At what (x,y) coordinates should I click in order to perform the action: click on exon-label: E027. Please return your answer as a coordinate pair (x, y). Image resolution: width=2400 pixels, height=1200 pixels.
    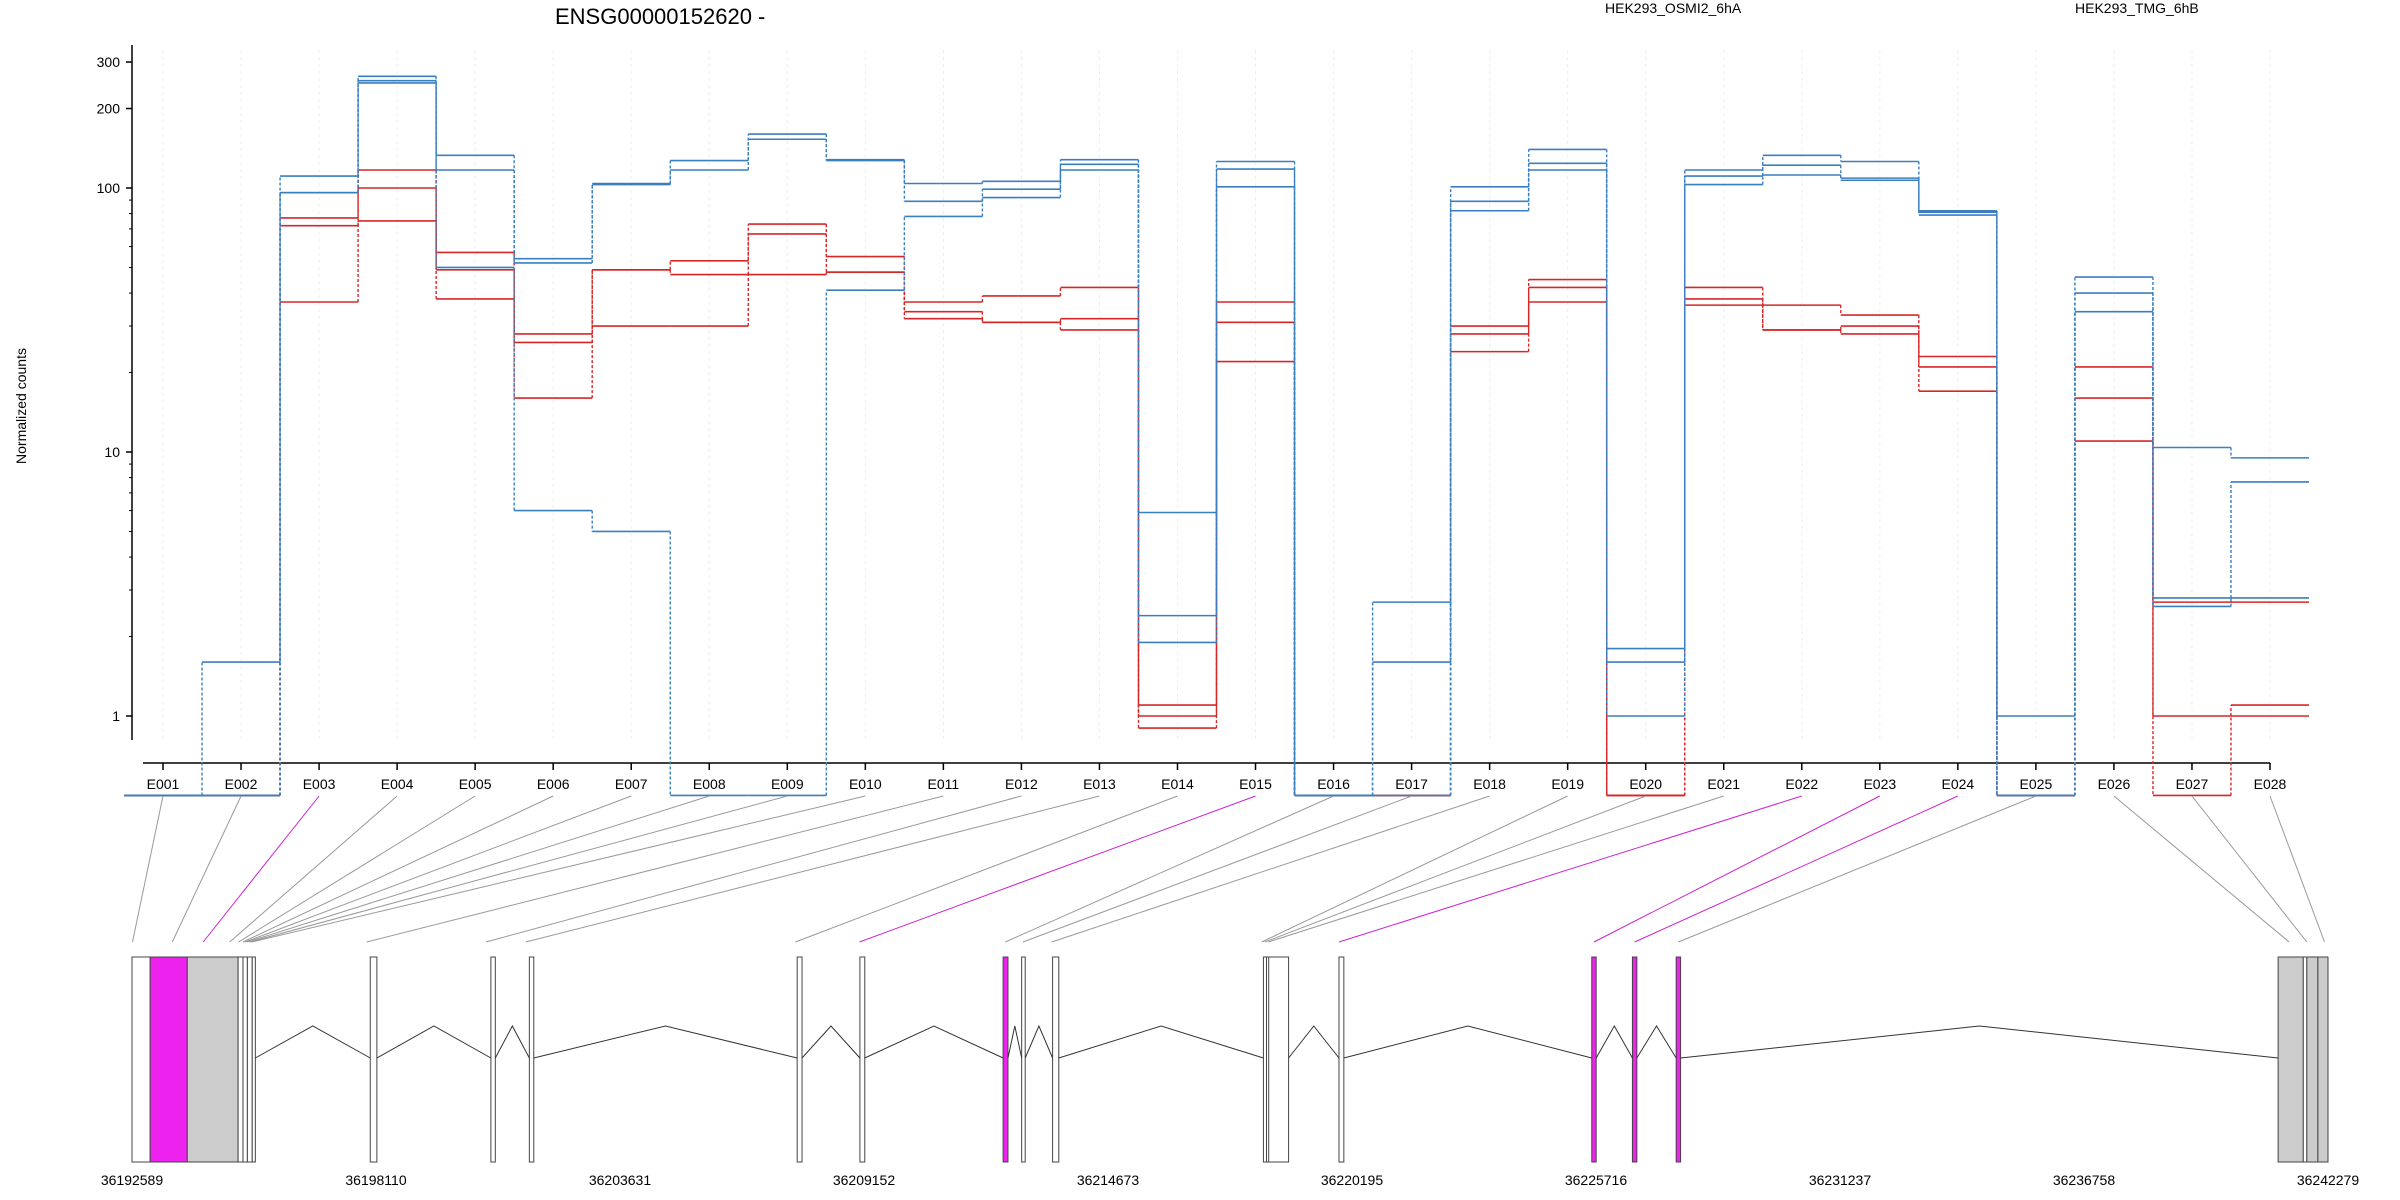
    Looking at the image, I should click on (2192, 784).